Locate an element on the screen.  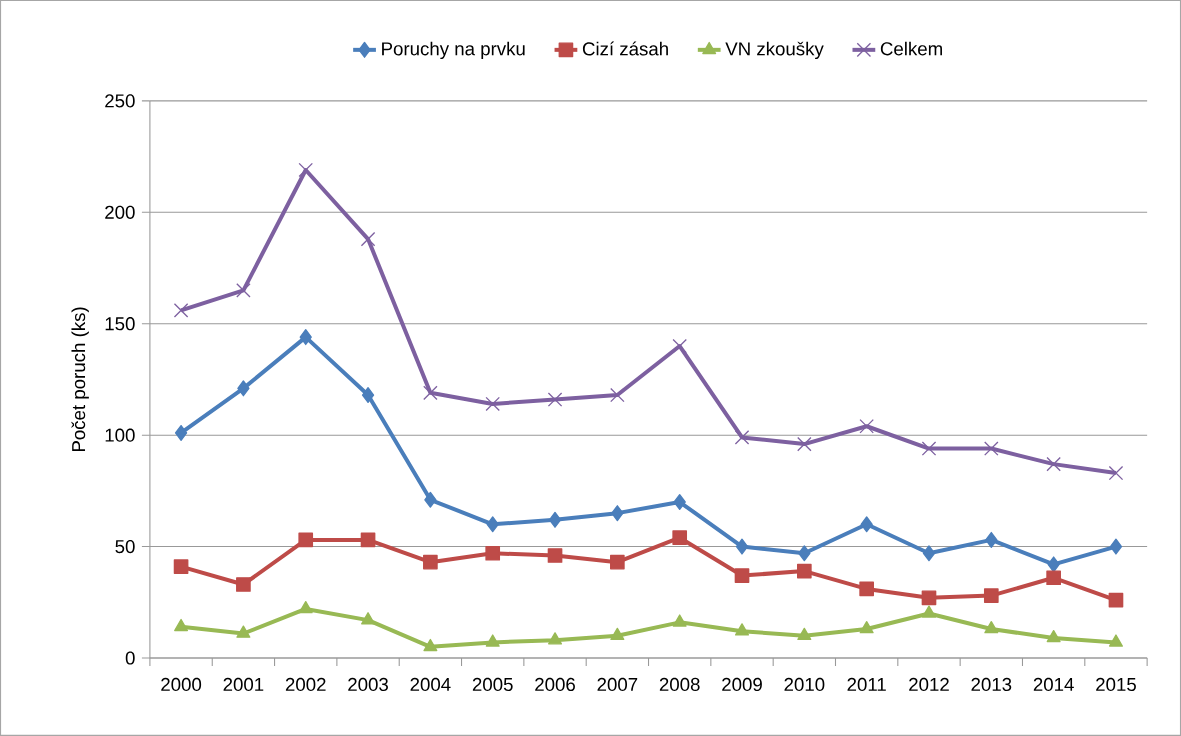
x-tick-label: 2010 is located at coordinates (804, 684).